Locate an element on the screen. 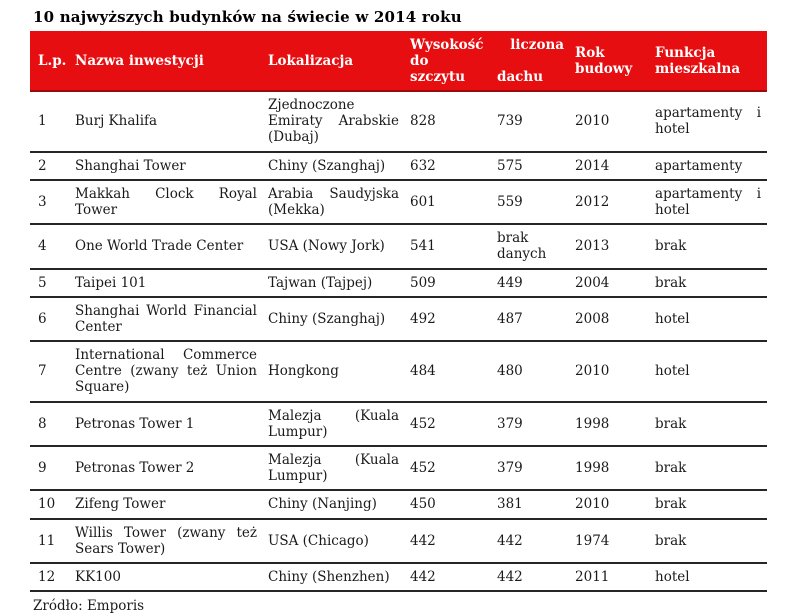 This screenshot has height=614, width=805. header-height-roof: dachu is located at coordinates (520, 76).